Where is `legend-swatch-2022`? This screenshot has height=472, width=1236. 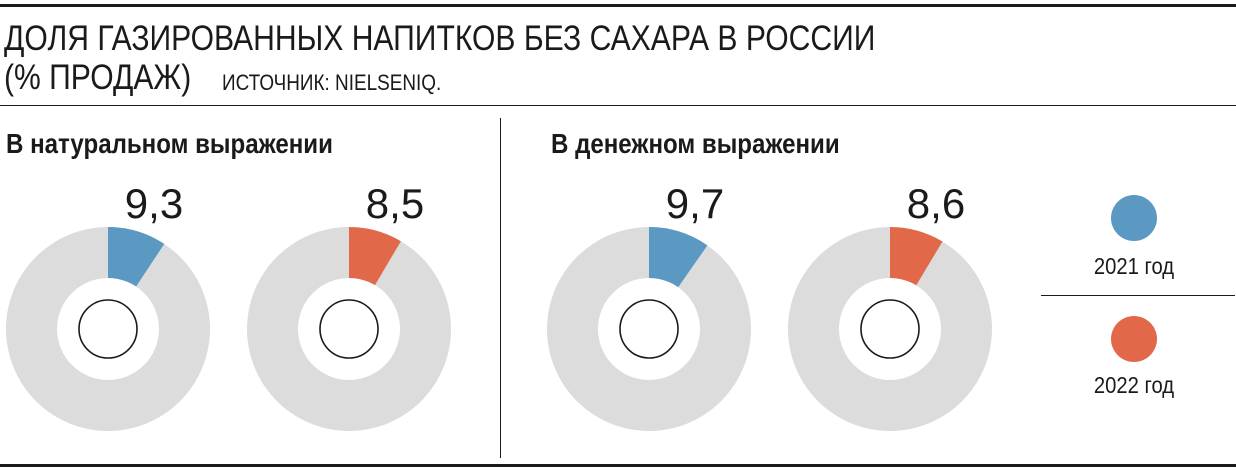
legend-swatch-2022 is located at coordinates (1134, 339).